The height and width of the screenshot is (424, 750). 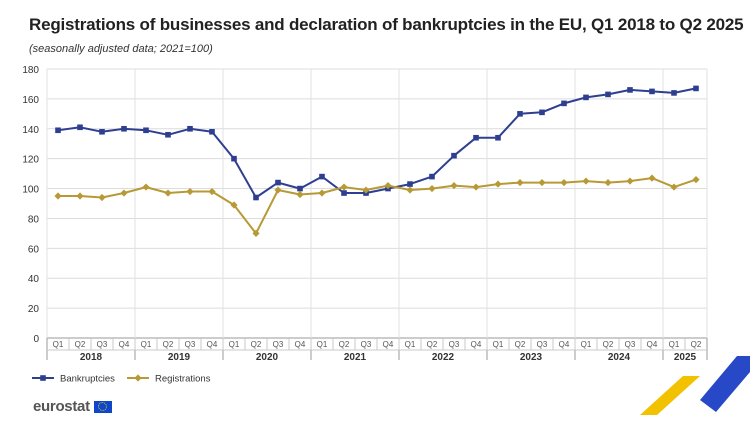 I want to click on y-tick-label: 160, so click(x=30, y=100).